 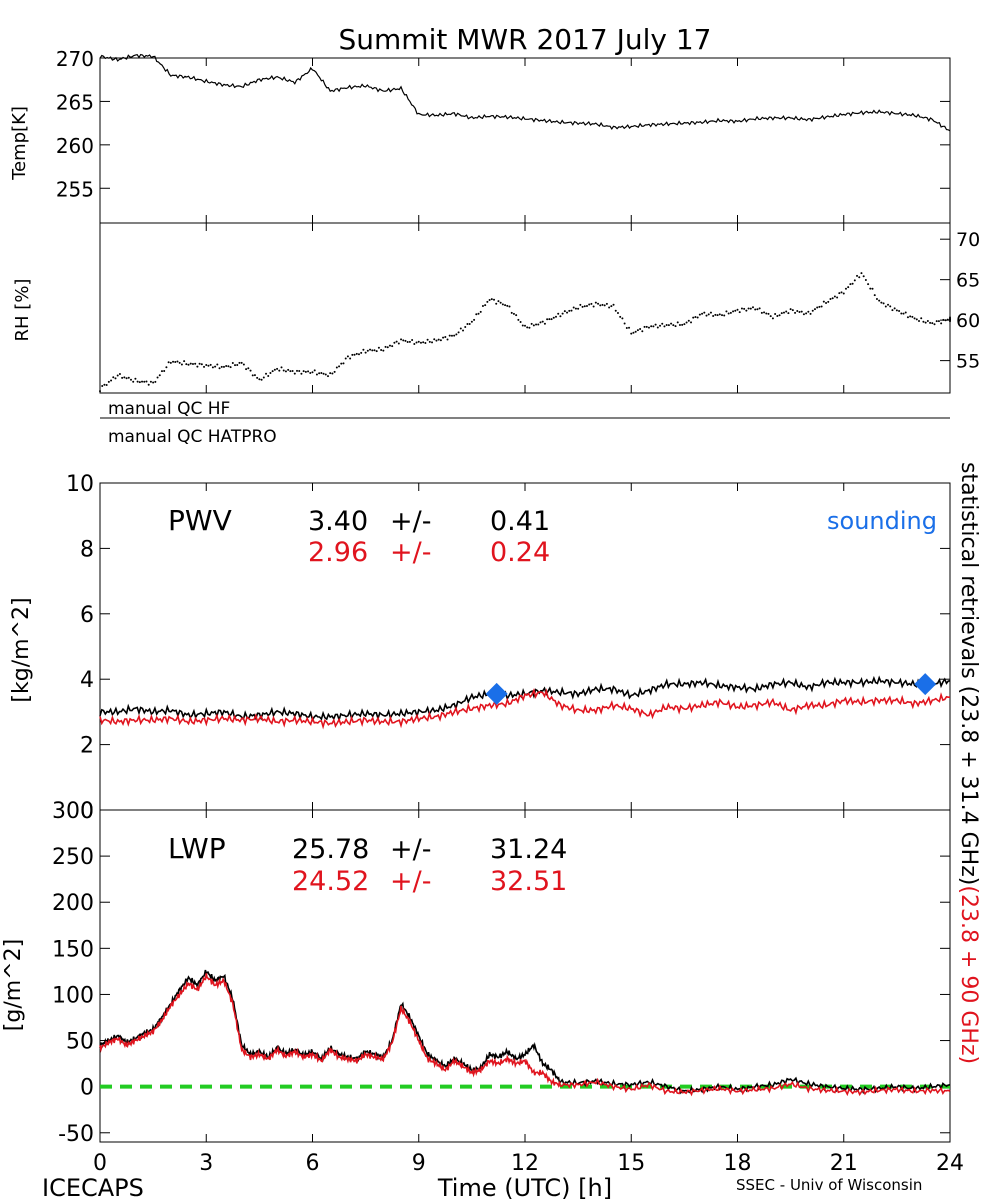 I want to click on pwv-panel-label: PWV, so click(x=200, y=520).